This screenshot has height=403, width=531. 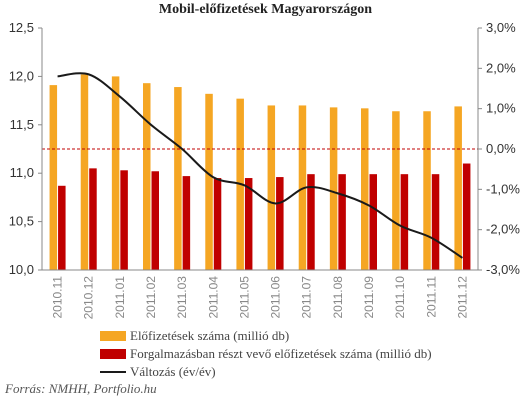 What do you see at coordinates (369, 297) in the screenshot?
I see `x-tick-label: 2011.09` at bounding box center [369, 297].